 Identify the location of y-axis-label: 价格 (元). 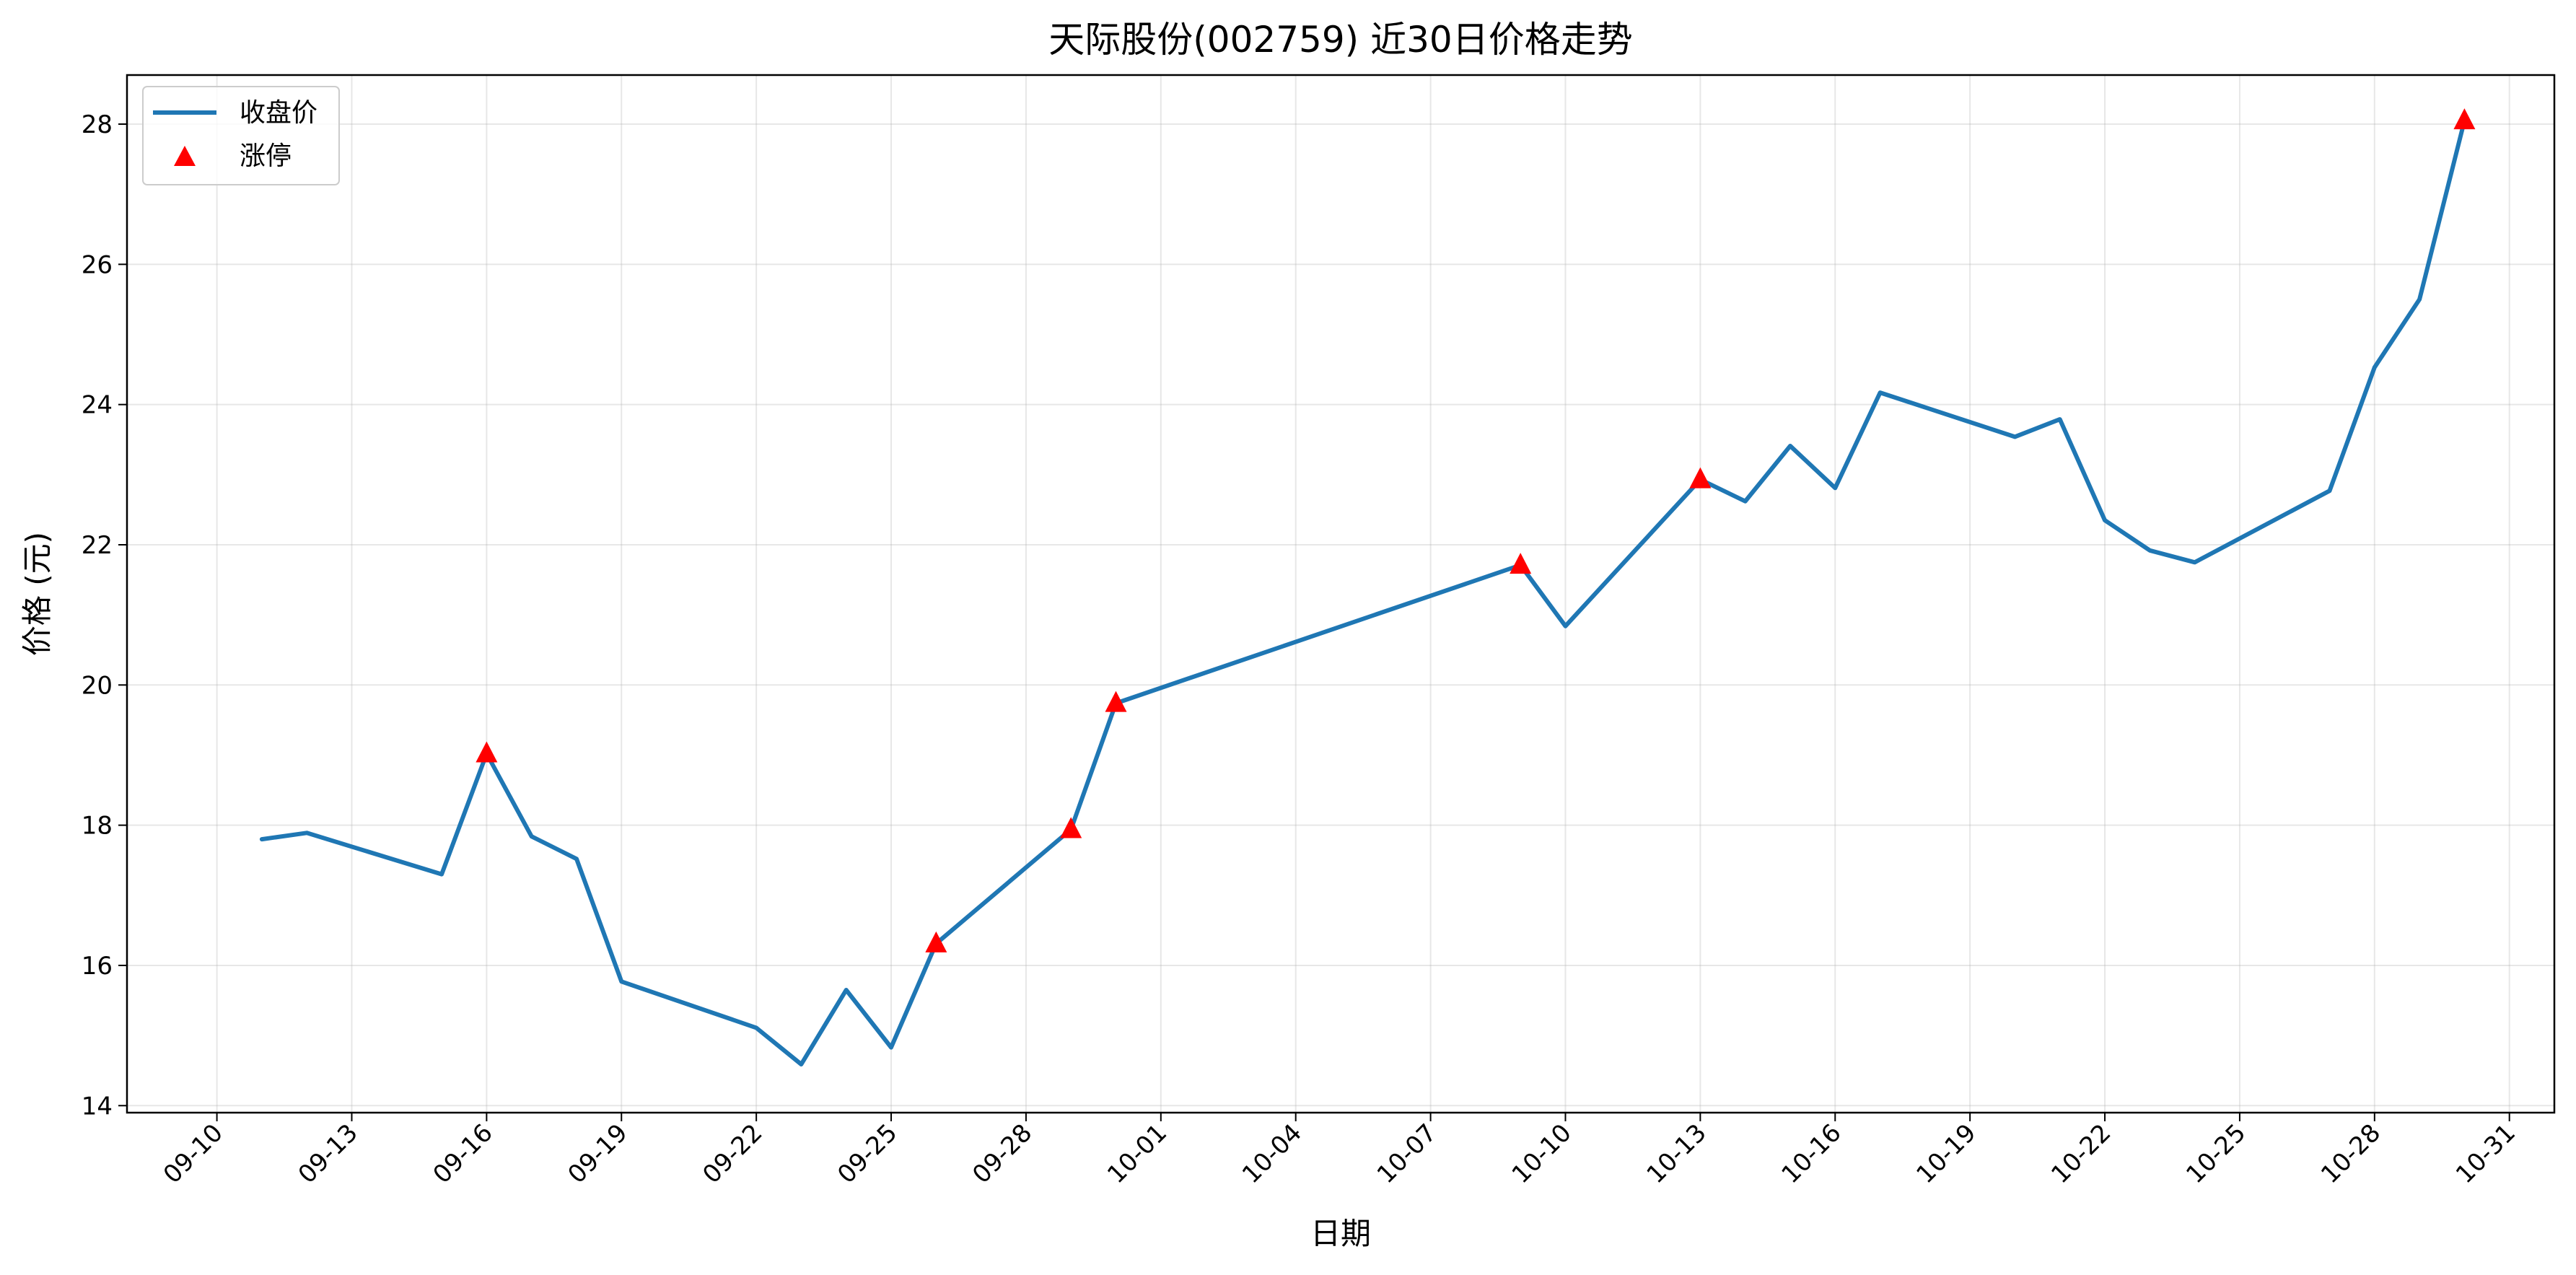
(37, 594).